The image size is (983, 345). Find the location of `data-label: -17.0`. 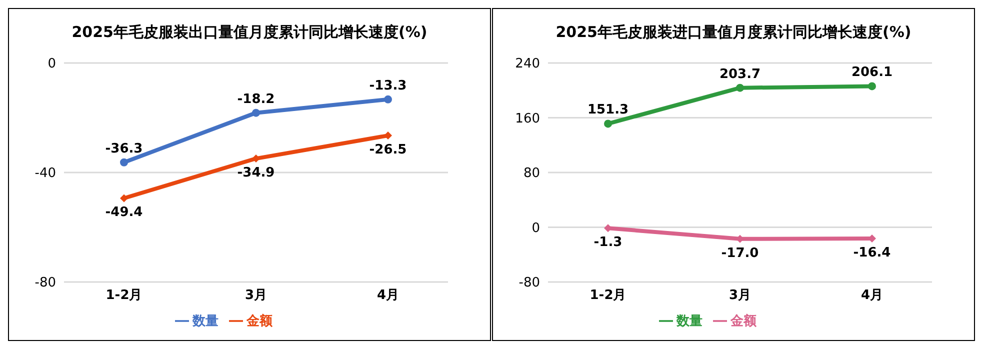

data-label: -17.0 is located at coordinates (740, 253).